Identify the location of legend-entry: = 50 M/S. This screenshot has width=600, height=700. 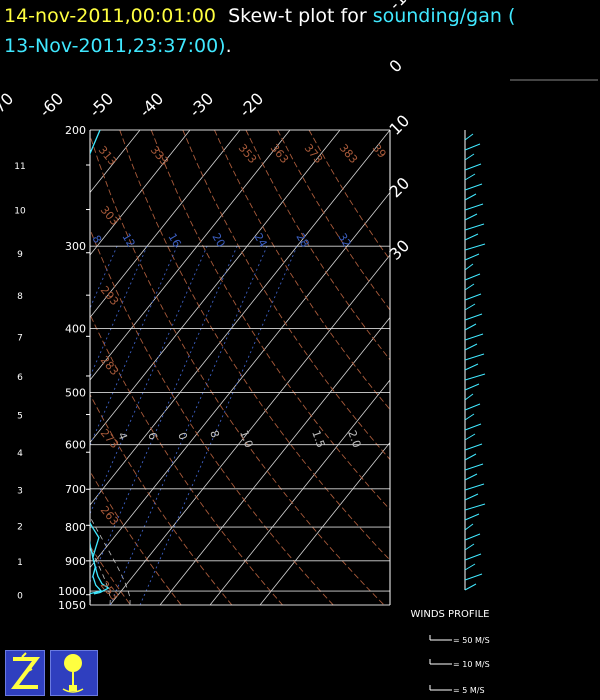
(471, 640).